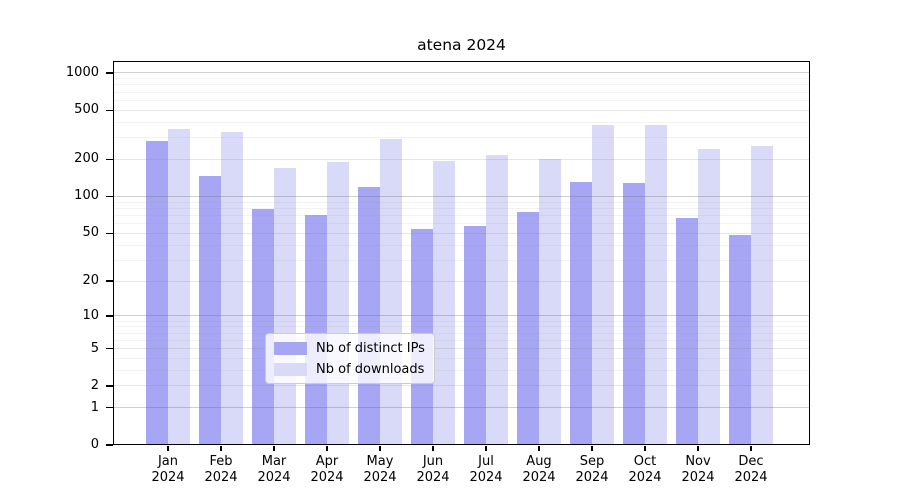 Image resolution: width=900 pixels, height=500 pixels. I want to click on legend-label-distinct-ips: Nb of distinct IPs, so click(370, 348).